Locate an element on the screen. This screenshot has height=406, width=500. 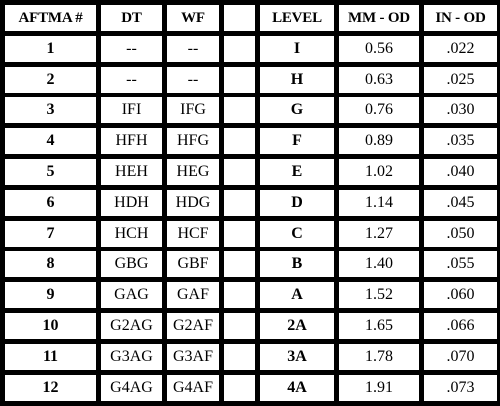
header-in-od: IN - OD is located at coordinates (460, 18).